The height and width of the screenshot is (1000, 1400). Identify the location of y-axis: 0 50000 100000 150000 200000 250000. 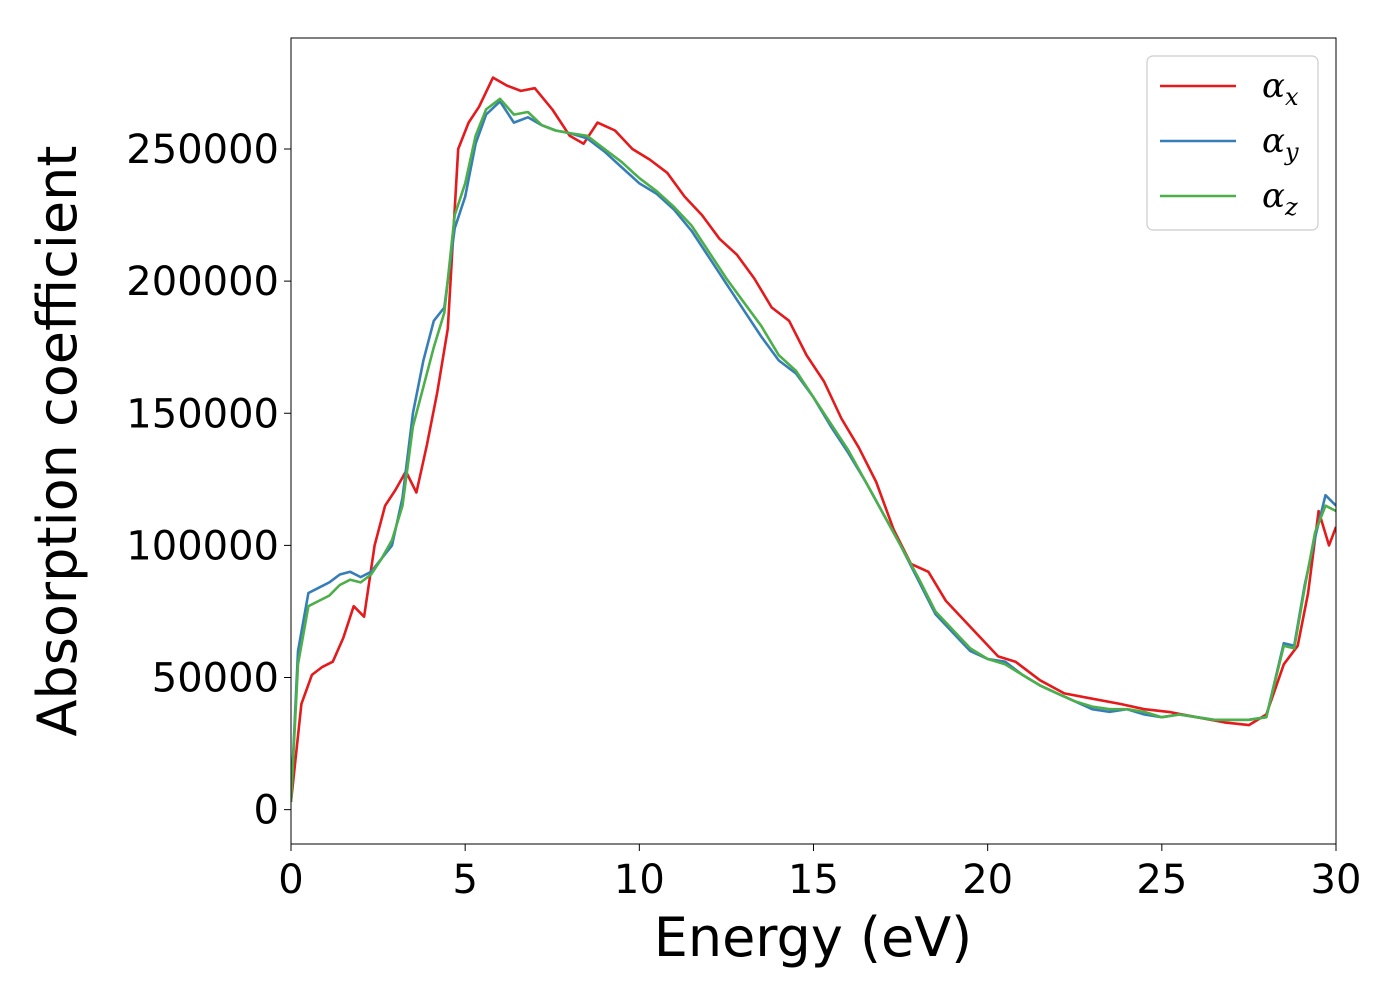
(208, 480).